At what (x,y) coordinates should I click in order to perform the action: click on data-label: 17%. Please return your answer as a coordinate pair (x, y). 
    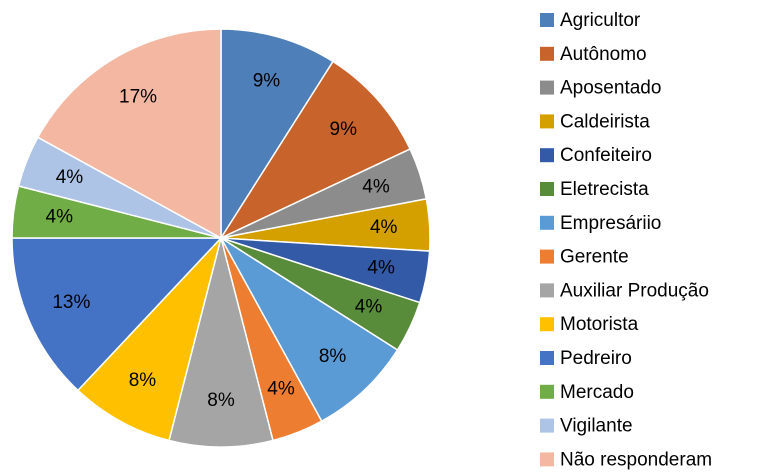
    Looking at the image, I should click on (138, 97).